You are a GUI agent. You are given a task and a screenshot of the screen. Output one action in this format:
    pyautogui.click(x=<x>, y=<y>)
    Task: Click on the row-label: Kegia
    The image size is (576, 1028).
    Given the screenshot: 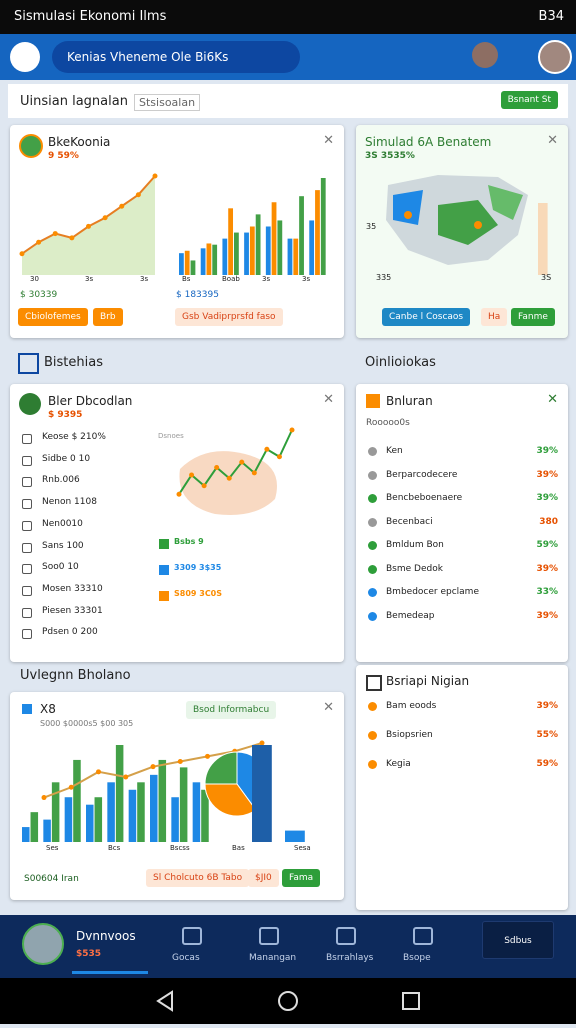 What is the action you would take?
    pyautogui.click(x=398, y=764)
    